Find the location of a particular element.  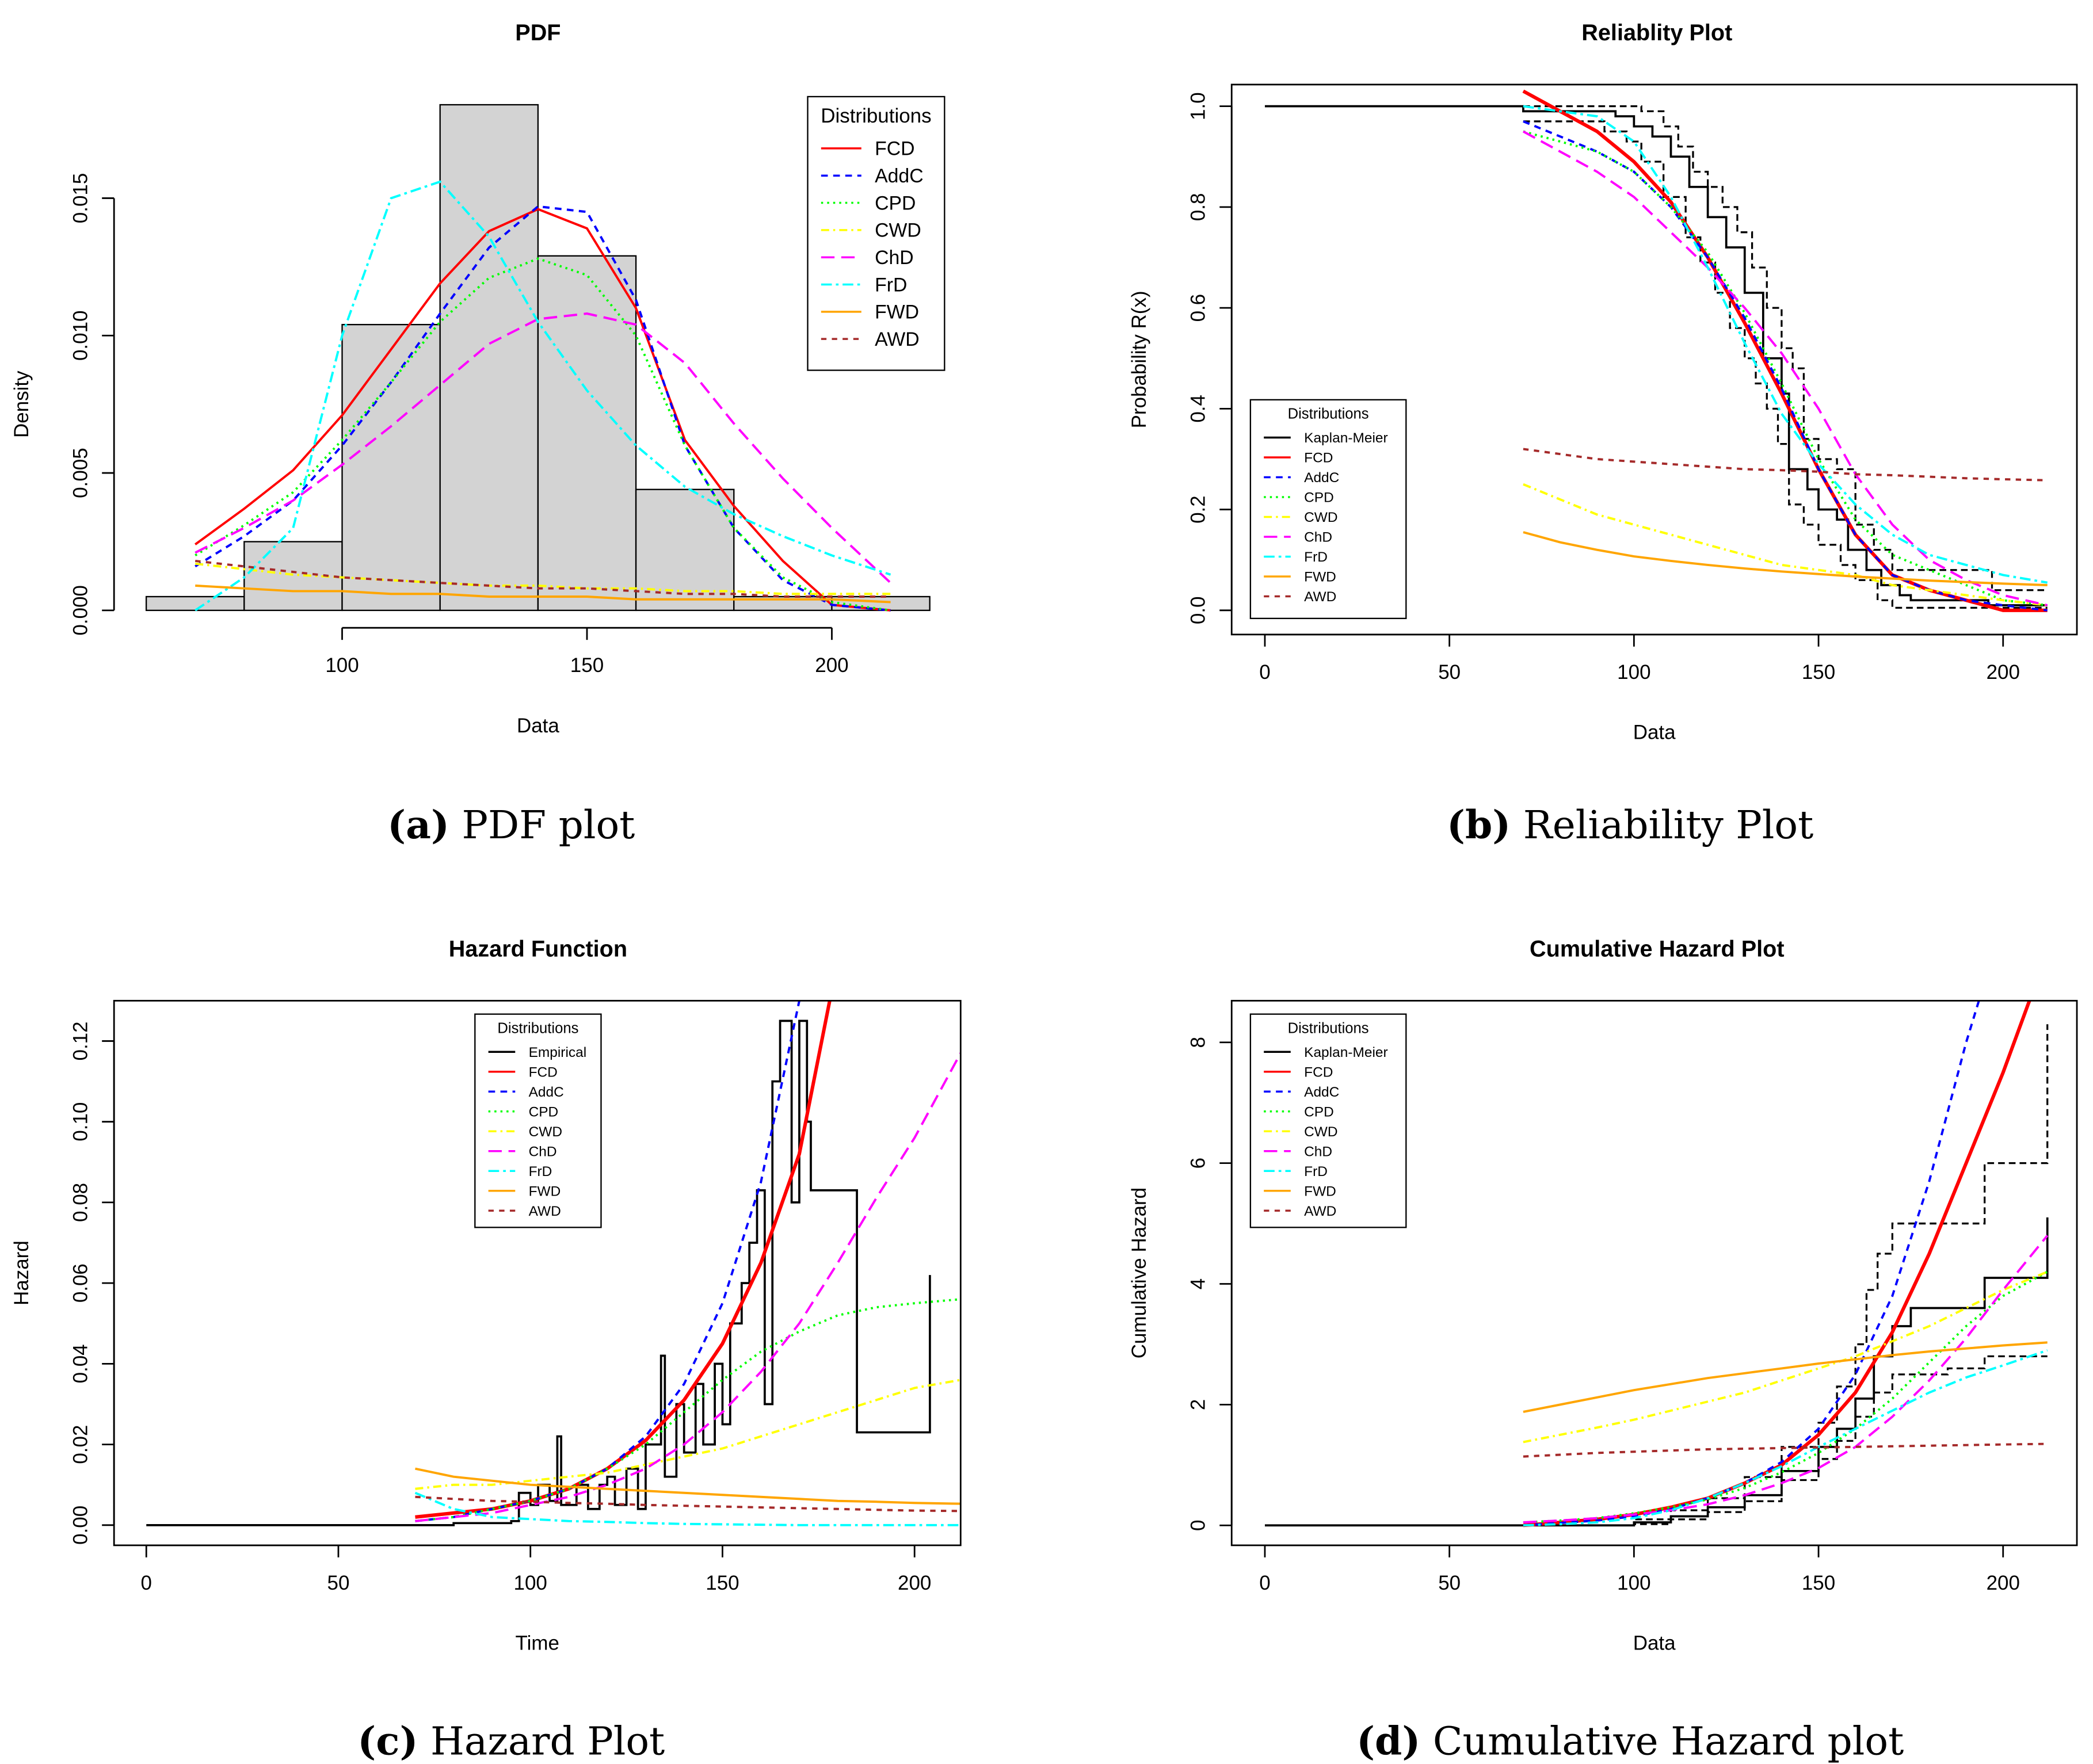

legend-entry: AddC is located at coordinates (899, 176).